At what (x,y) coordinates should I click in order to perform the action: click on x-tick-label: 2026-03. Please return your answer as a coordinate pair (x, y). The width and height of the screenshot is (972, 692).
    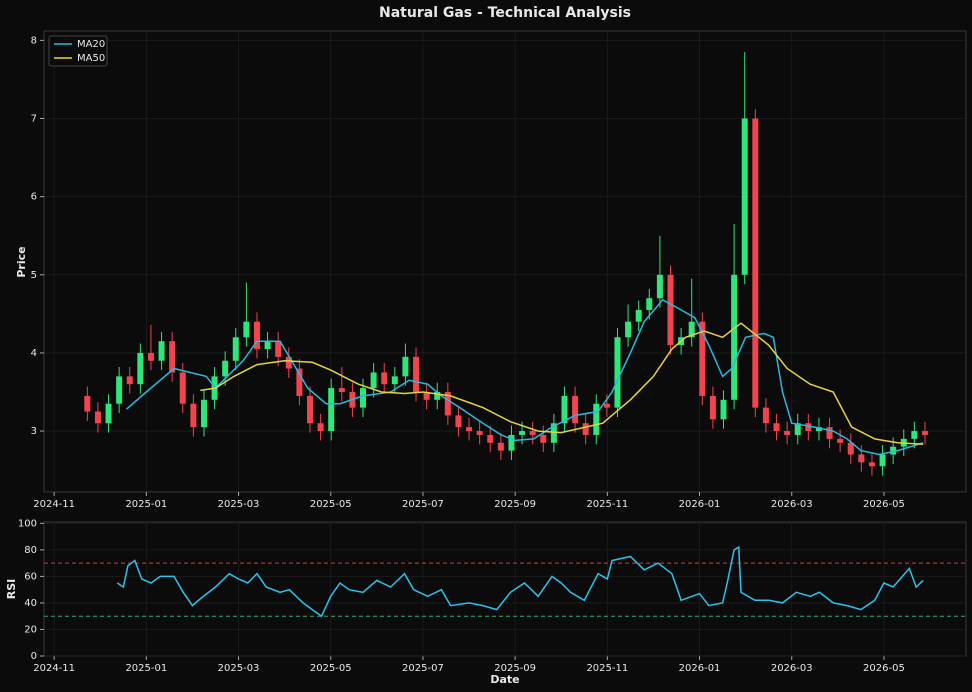
    Looking at the image, I should click on (792, 668).